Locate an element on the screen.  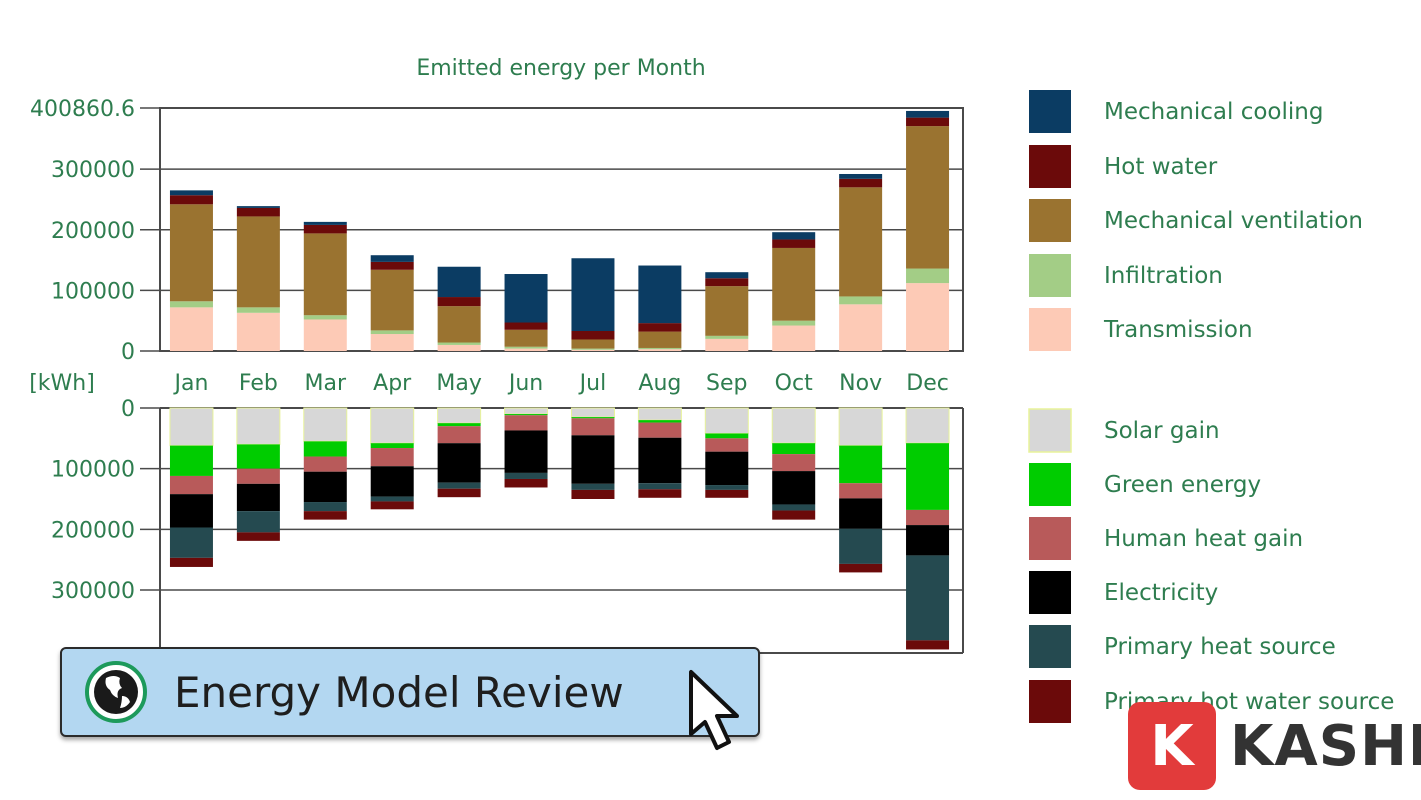
upper-y-tick-label: 400860.6 is located at coordinates (82, 109).